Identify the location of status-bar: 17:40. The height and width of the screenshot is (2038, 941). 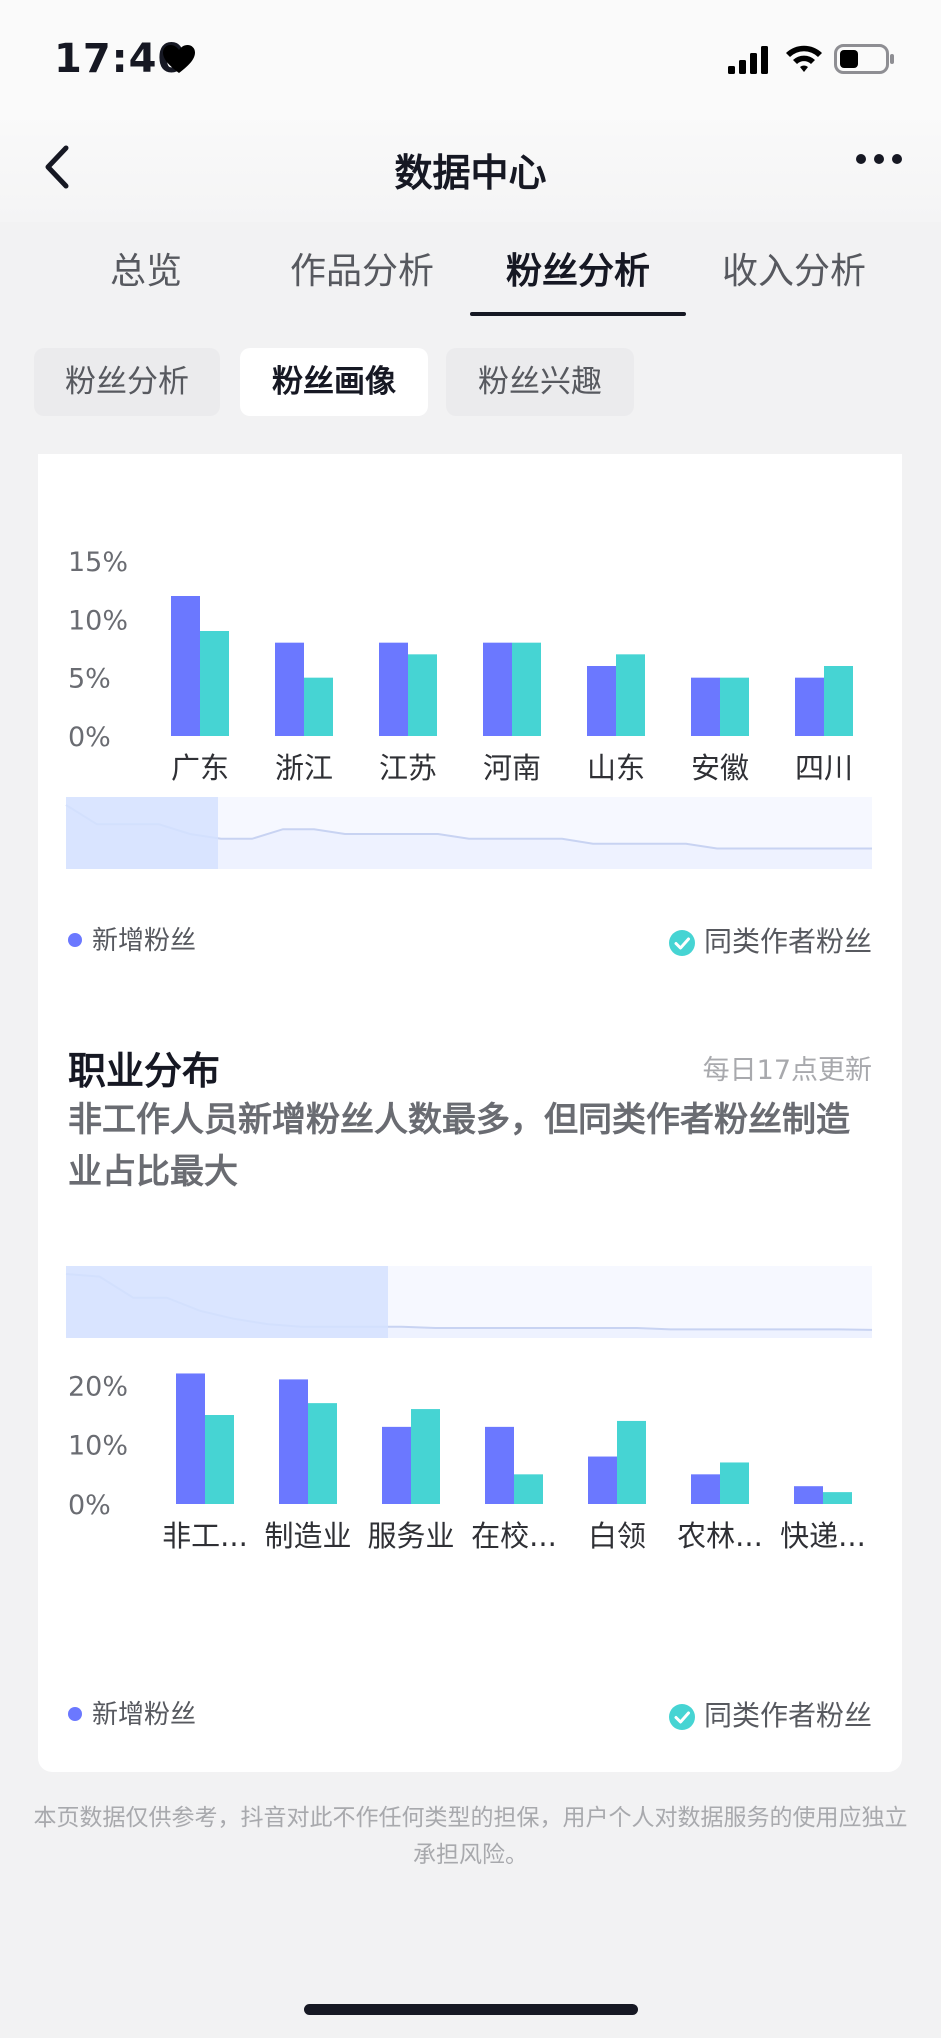
(470, 55).